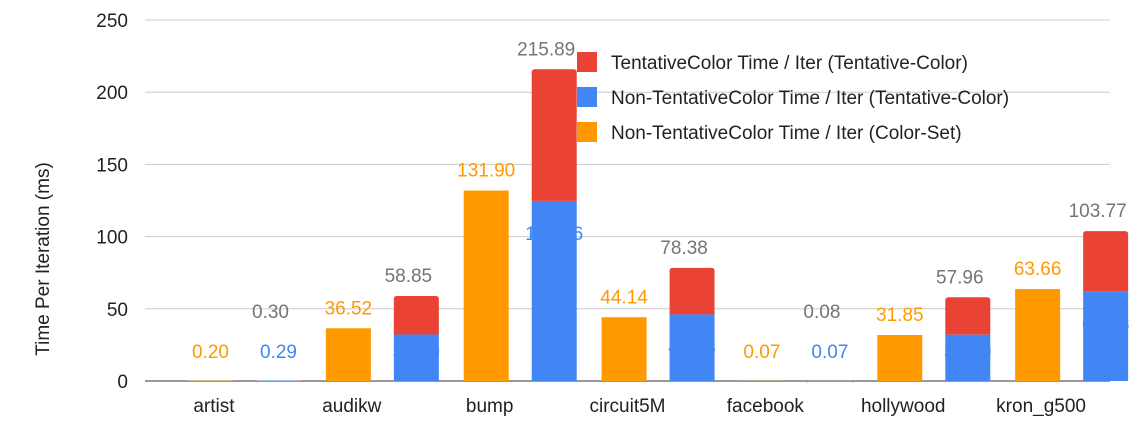 Image resolution: width=1145 pixels, height=426 pixels. What do you see at coordinates (960, 277) in the screenshot?
I see `data-label-total: 57.96` at bounding box center [960, 277].